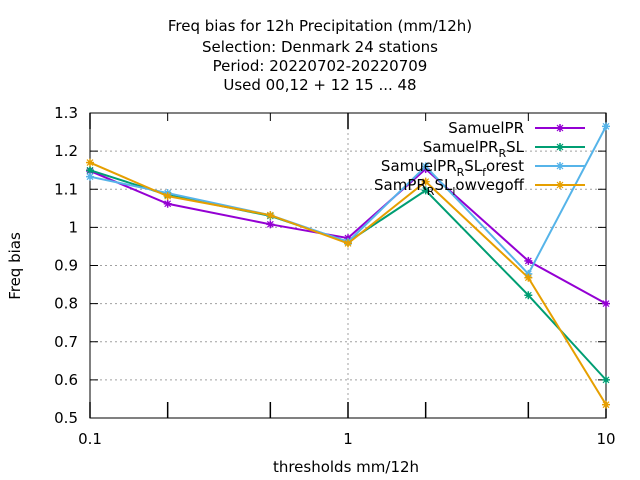 The height and width of the screenshot is (480, 640). I want to click on legend-item: SamuelPRRSLforest, so click(483, 168).